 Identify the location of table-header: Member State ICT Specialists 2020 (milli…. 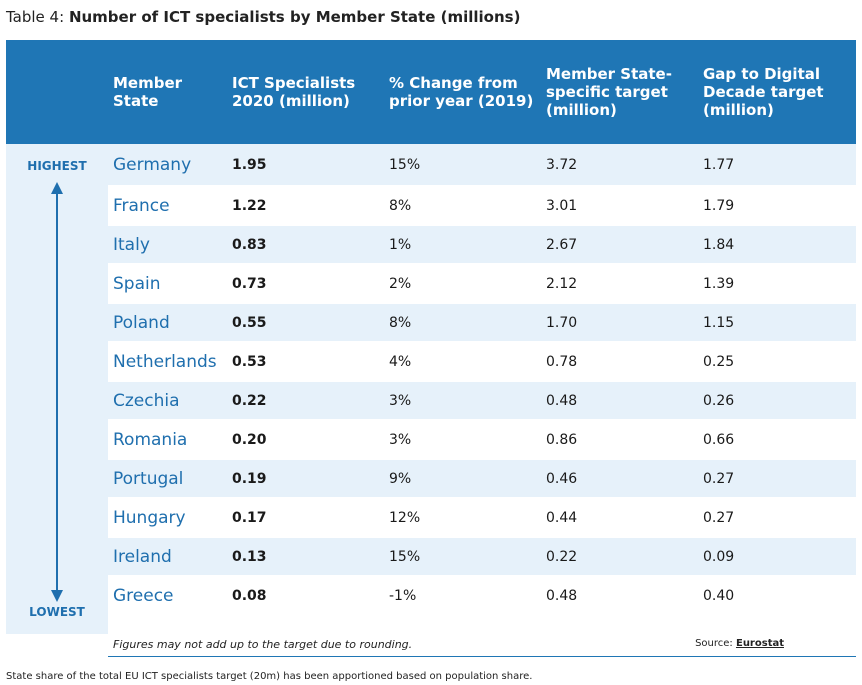
(431, 92).